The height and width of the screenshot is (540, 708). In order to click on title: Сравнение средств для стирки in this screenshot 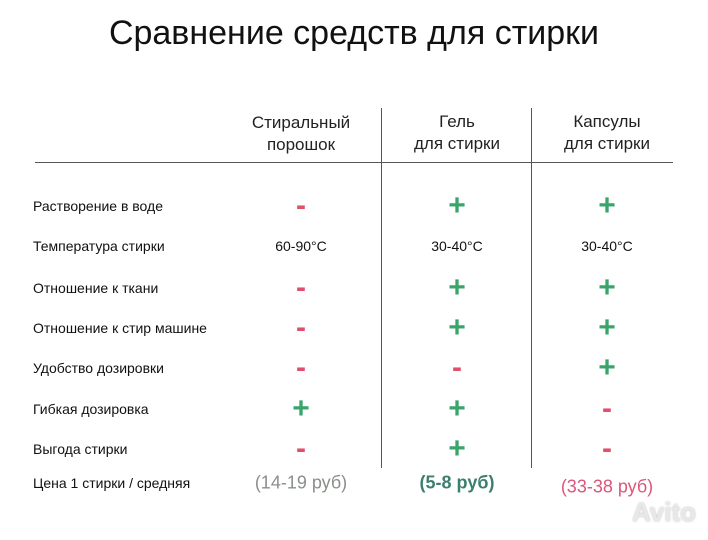, I will do `click(354, 33)`.